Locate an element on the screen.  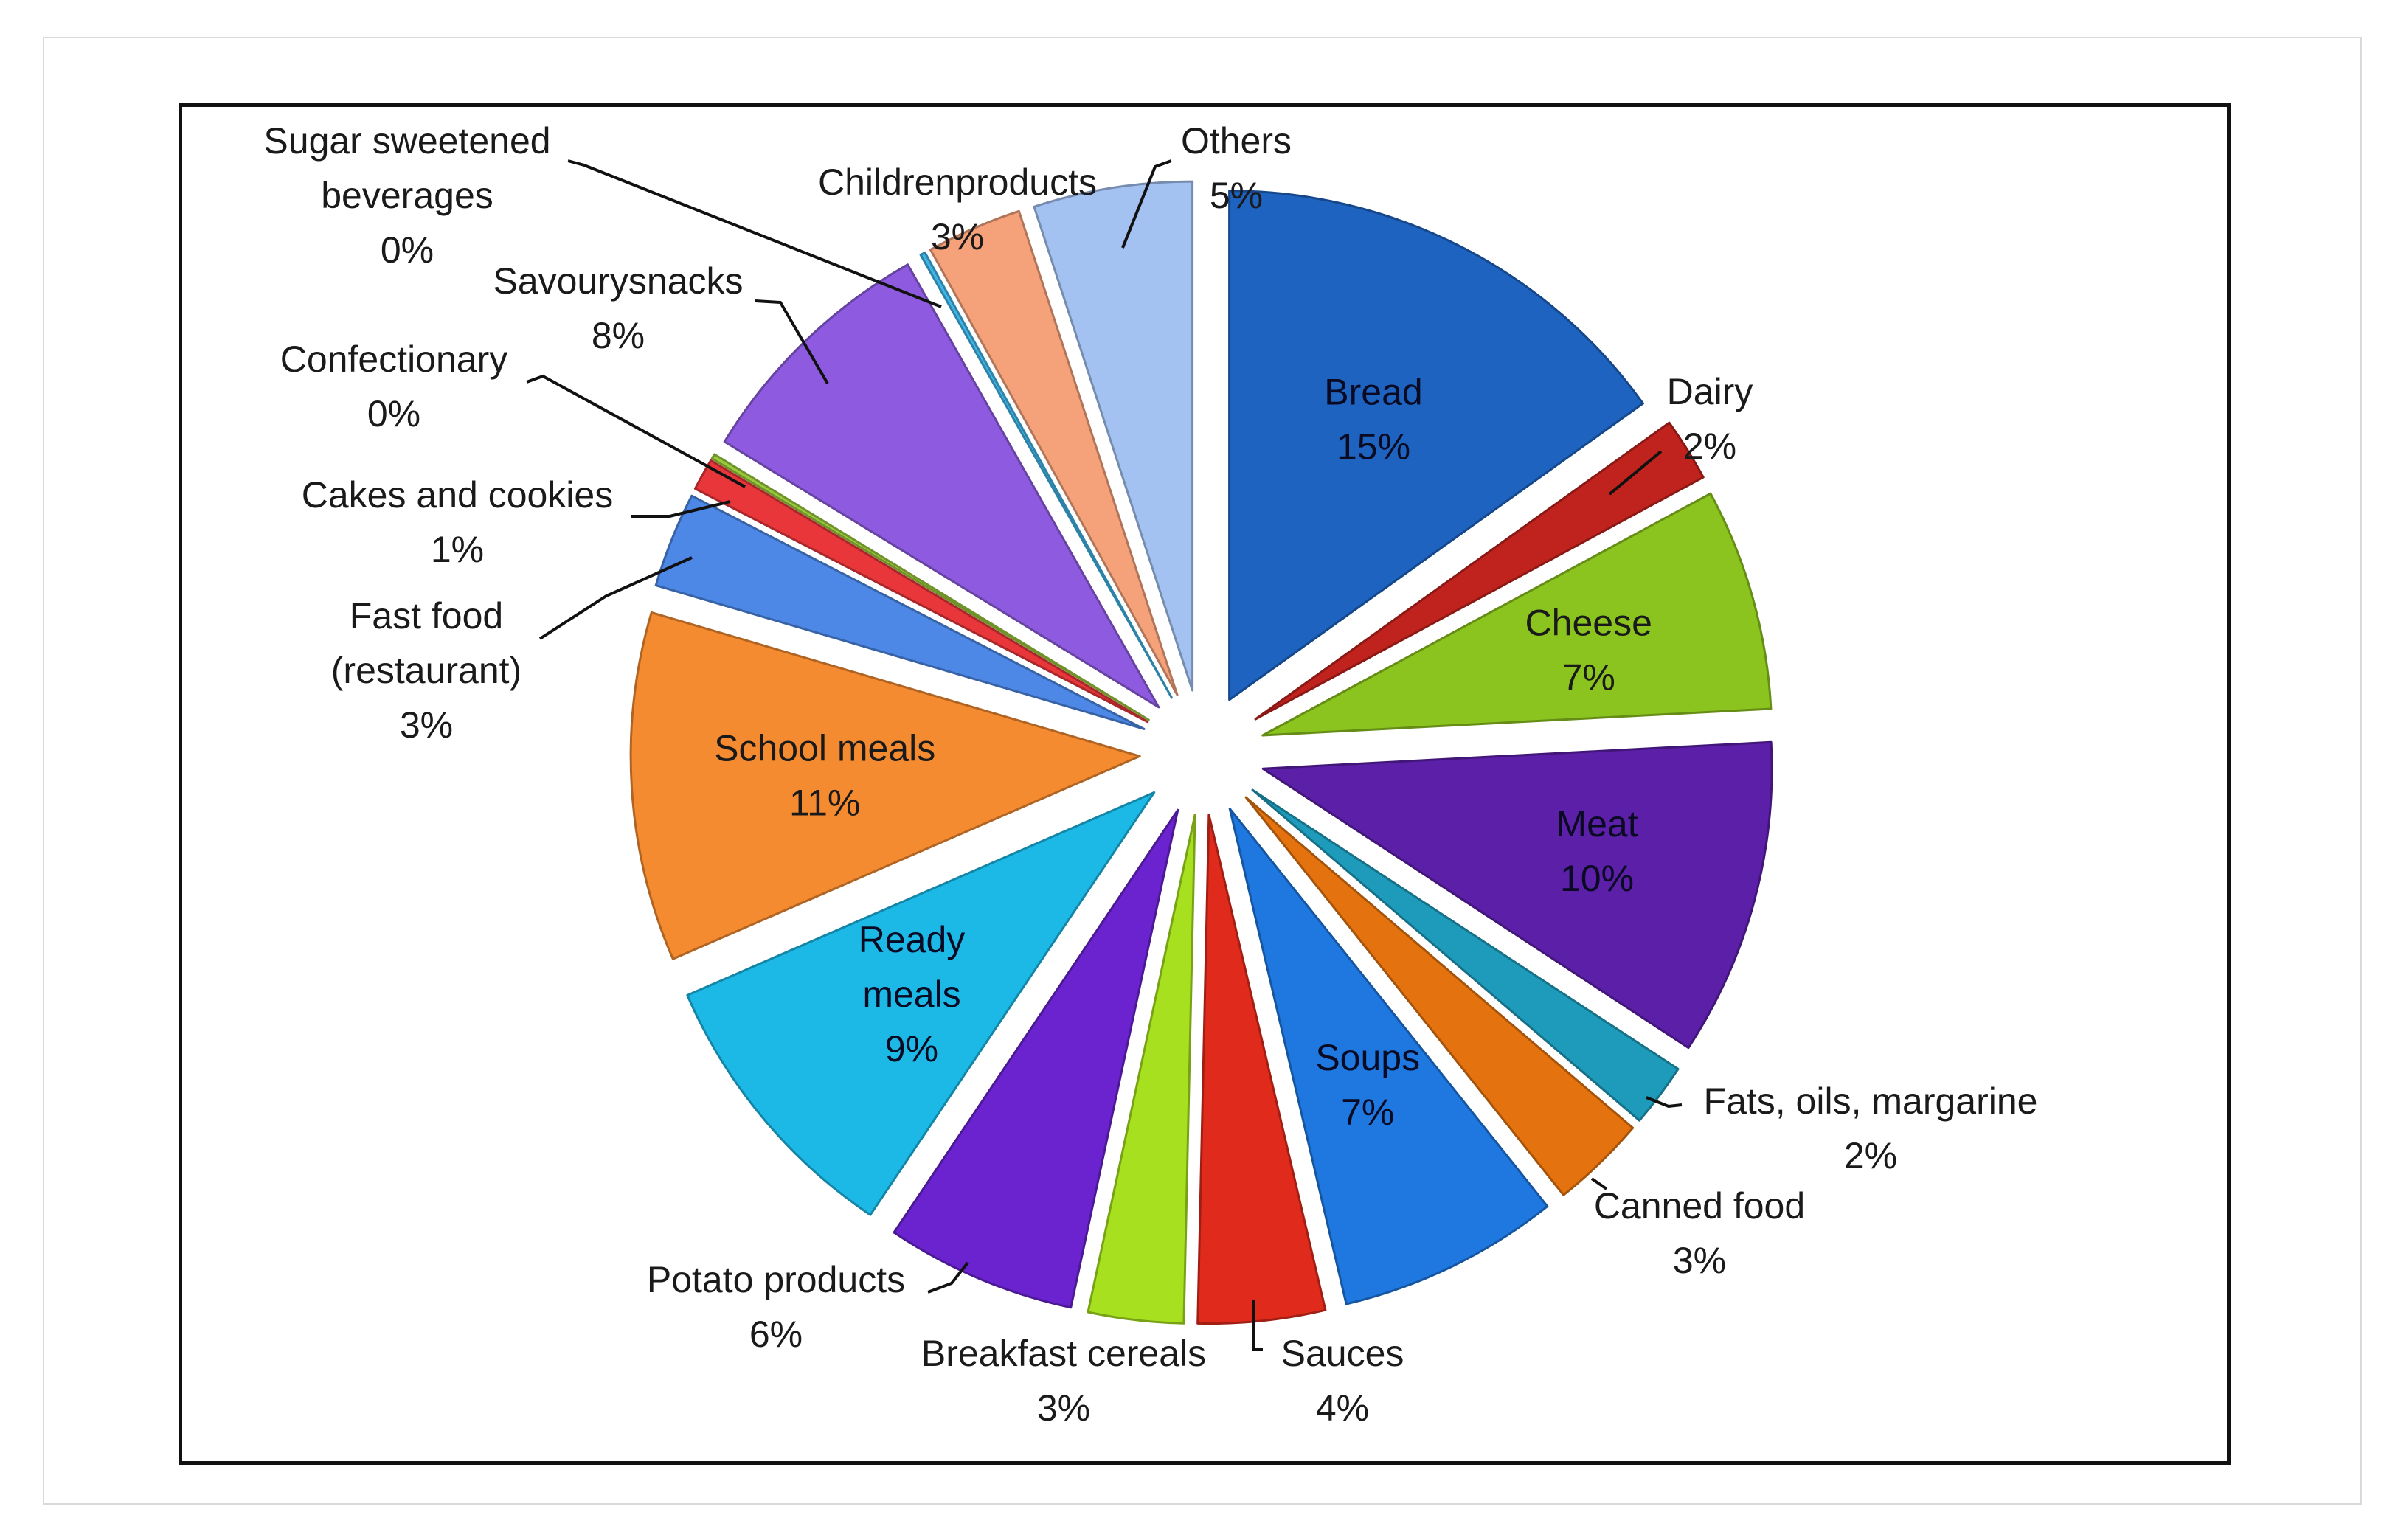
pie-slice-cheese is located at coordinates (1517, 614).